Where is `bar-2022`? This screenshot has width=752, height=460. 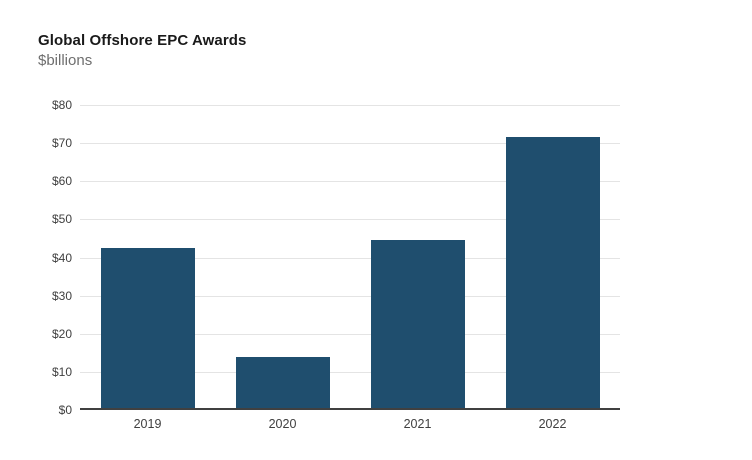 bar-2022 is located at coordinates (552, 272).